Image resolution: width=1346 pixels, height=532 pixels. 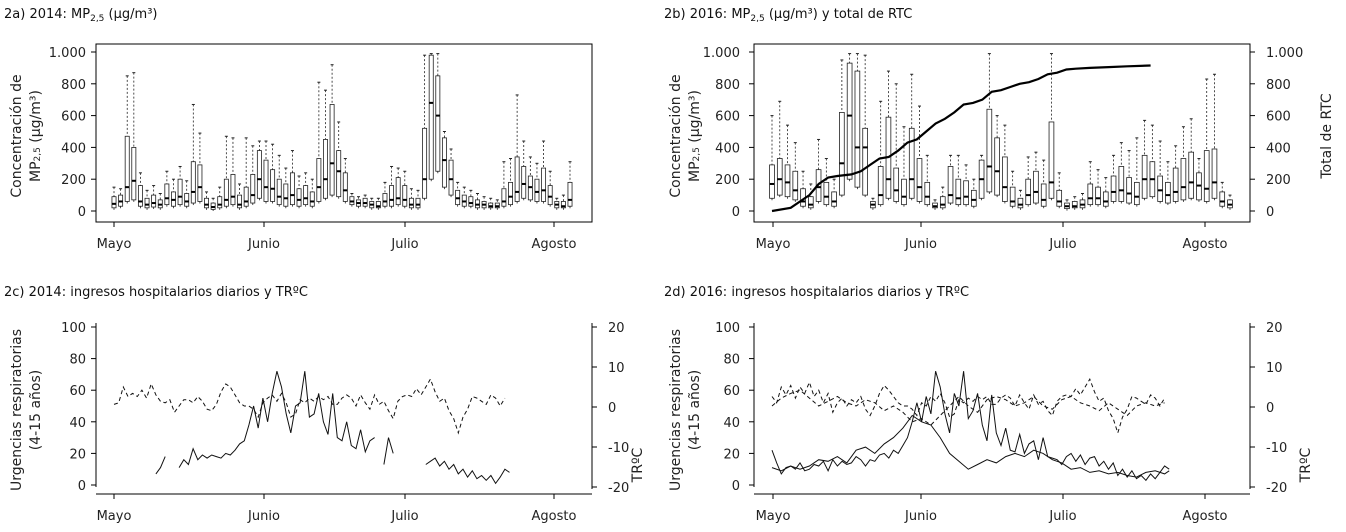 What do you see at coordinates (276, 419) in the screenshot?
I see `admissions-line` at bounding box center [276, 419].